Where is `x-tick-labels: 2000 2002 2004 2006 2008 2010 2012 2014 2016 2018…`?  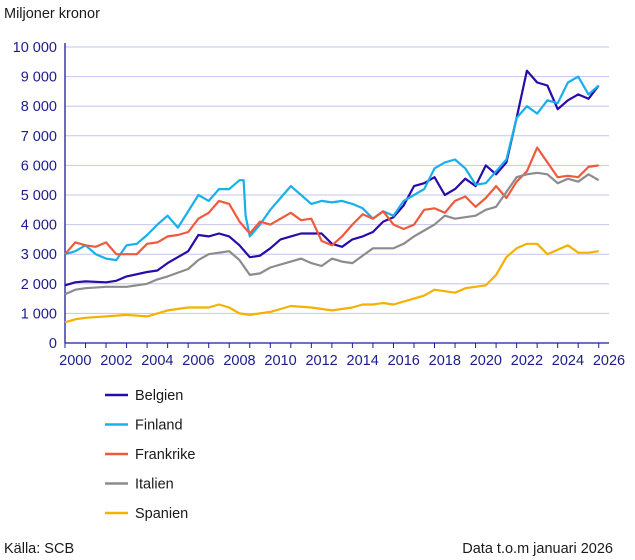
x-tick-labels: 2000 2002 2004 2006 2008 2010 2012 2014 2016 2018… is located at coordinates (342, 361).